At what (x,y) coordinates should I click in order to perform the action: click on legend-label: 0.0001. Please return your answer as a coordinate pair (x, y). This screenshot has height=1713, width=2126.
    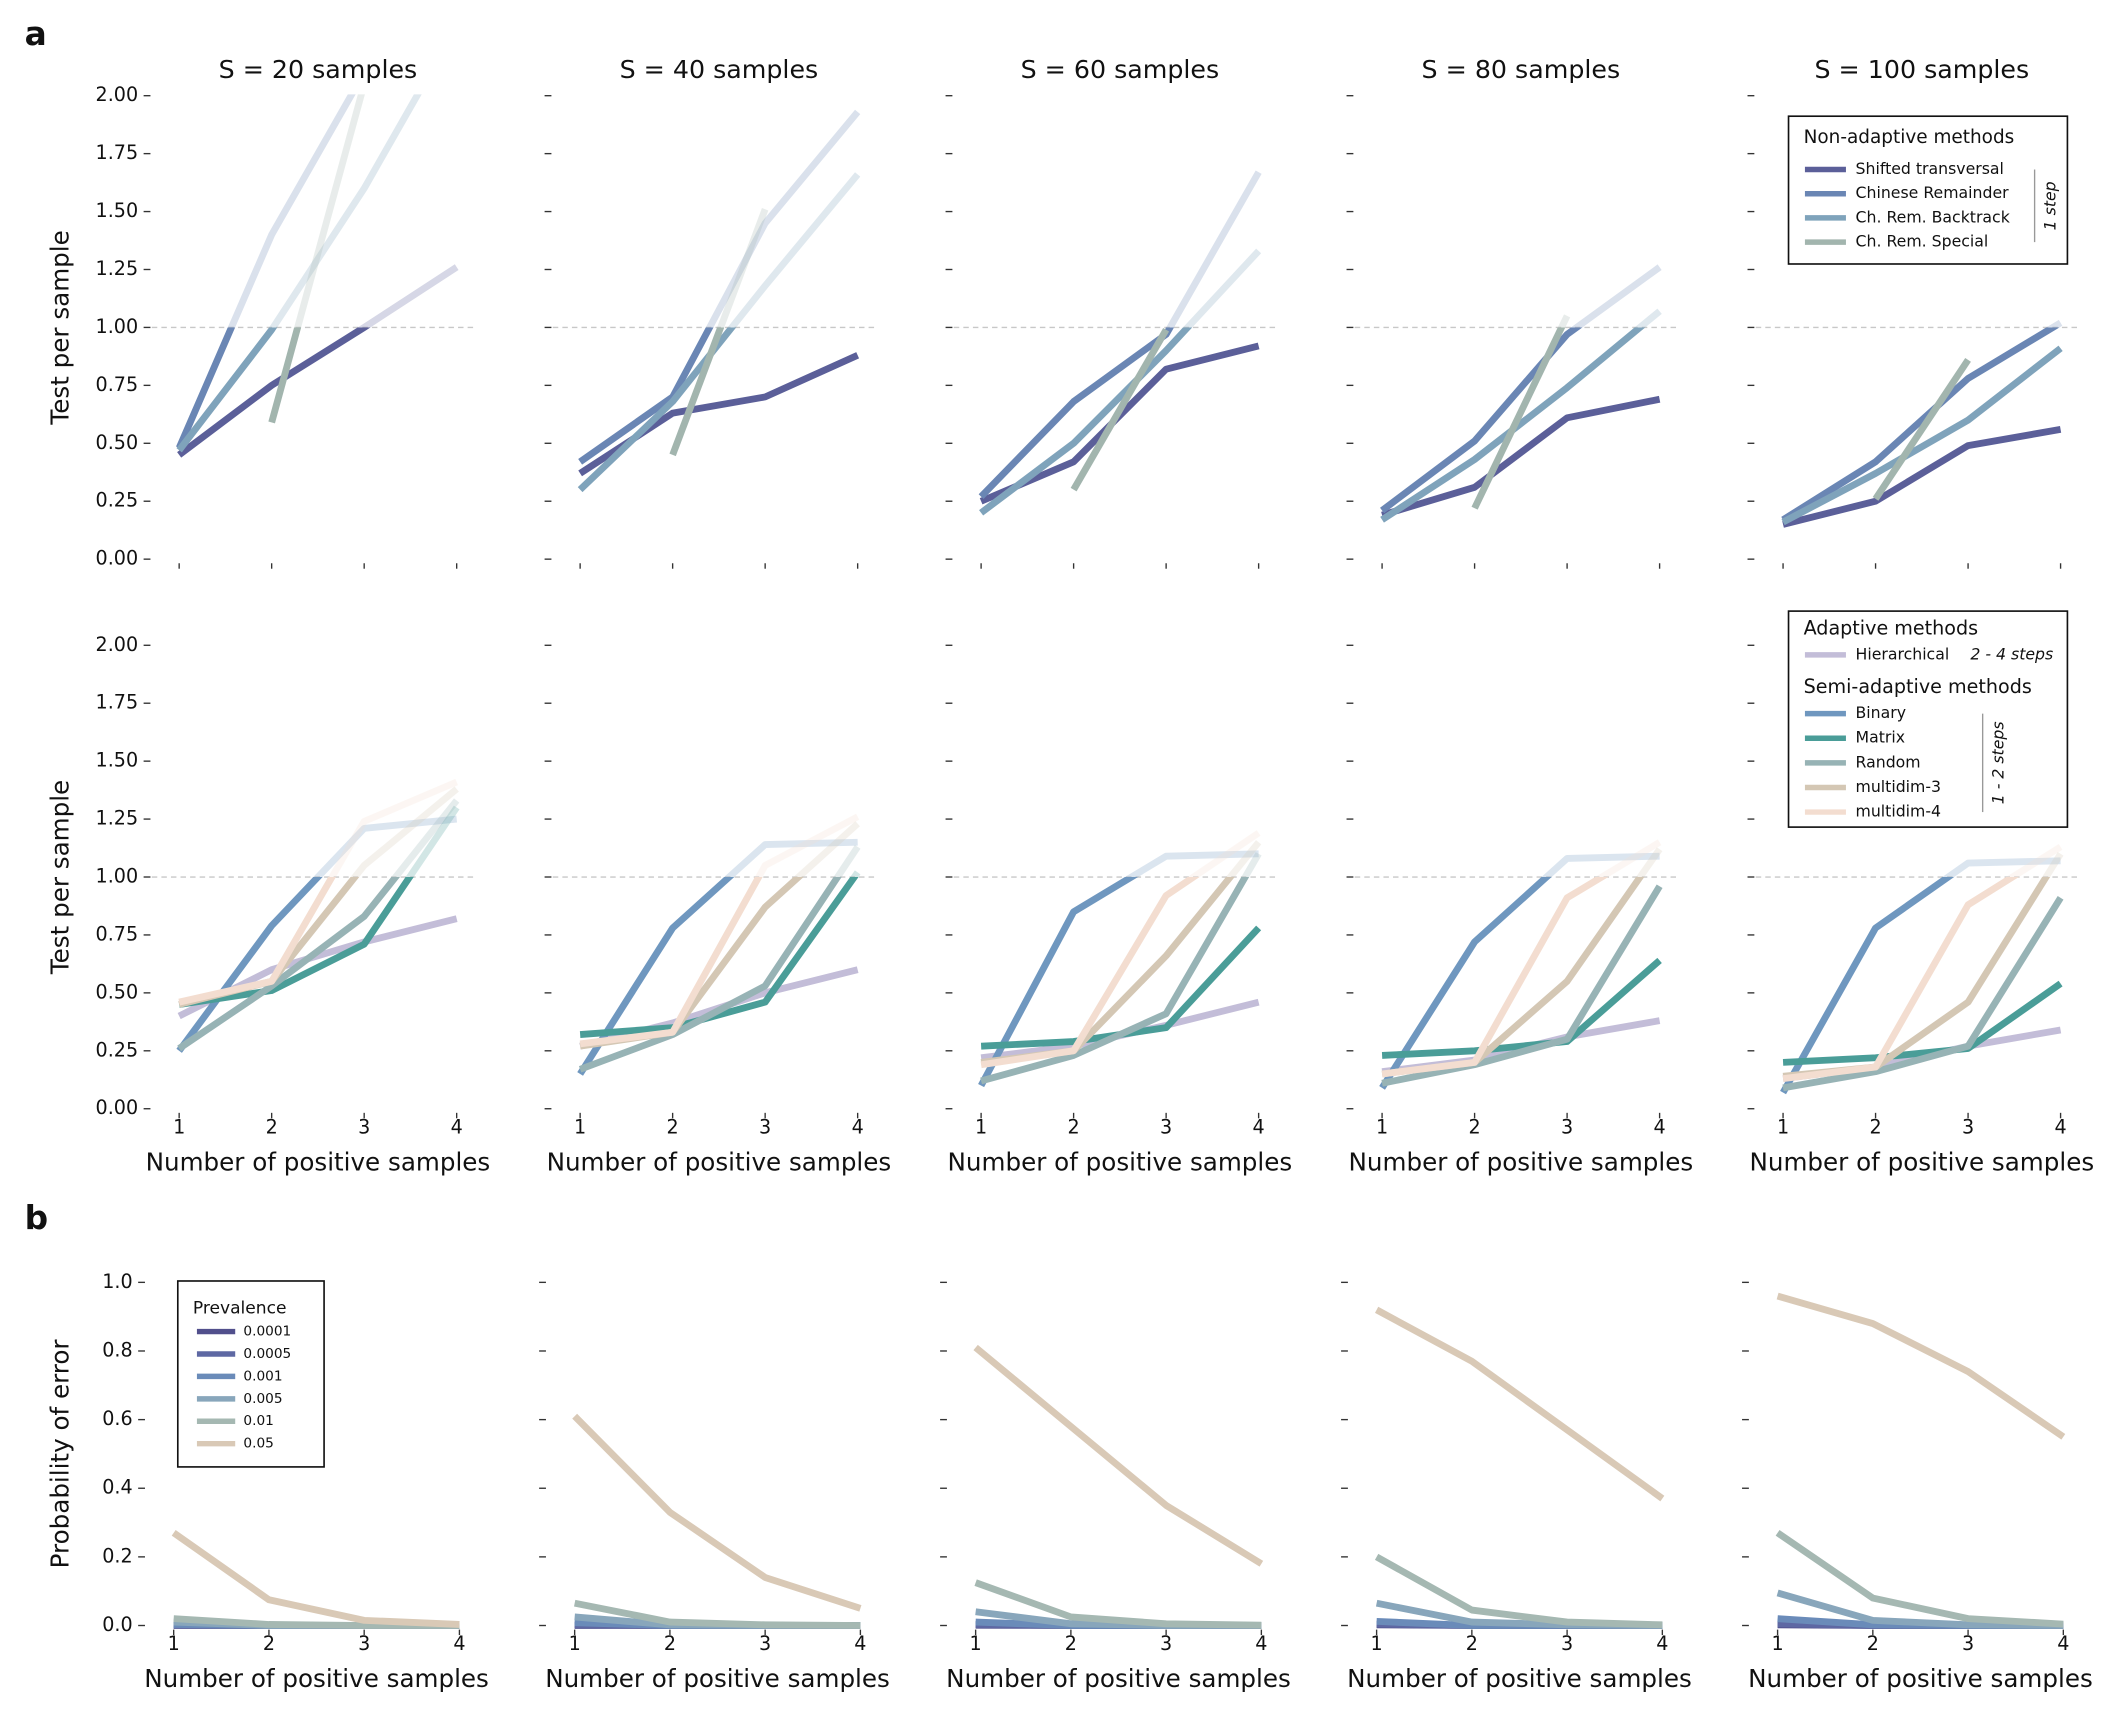
    Looking at the image, I should click on (267, 1332).